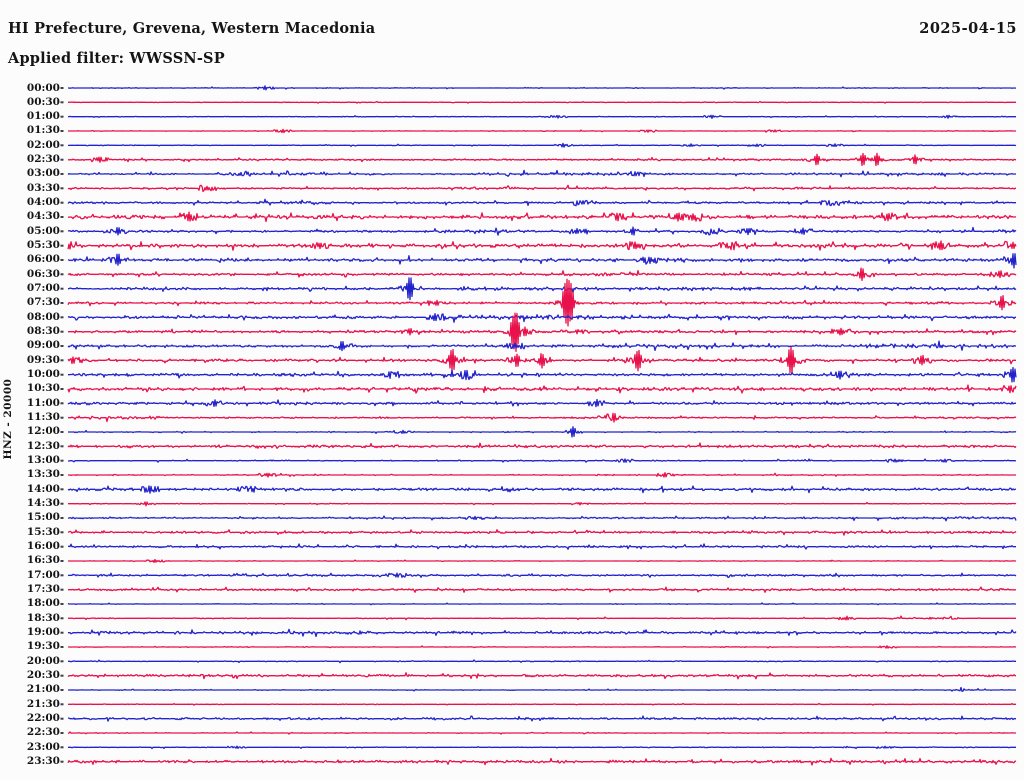 The image size is (1024, 780). Describe the element at coordinates (43, 488) in the screenshot. I see `time-label: 14:00` at that location.